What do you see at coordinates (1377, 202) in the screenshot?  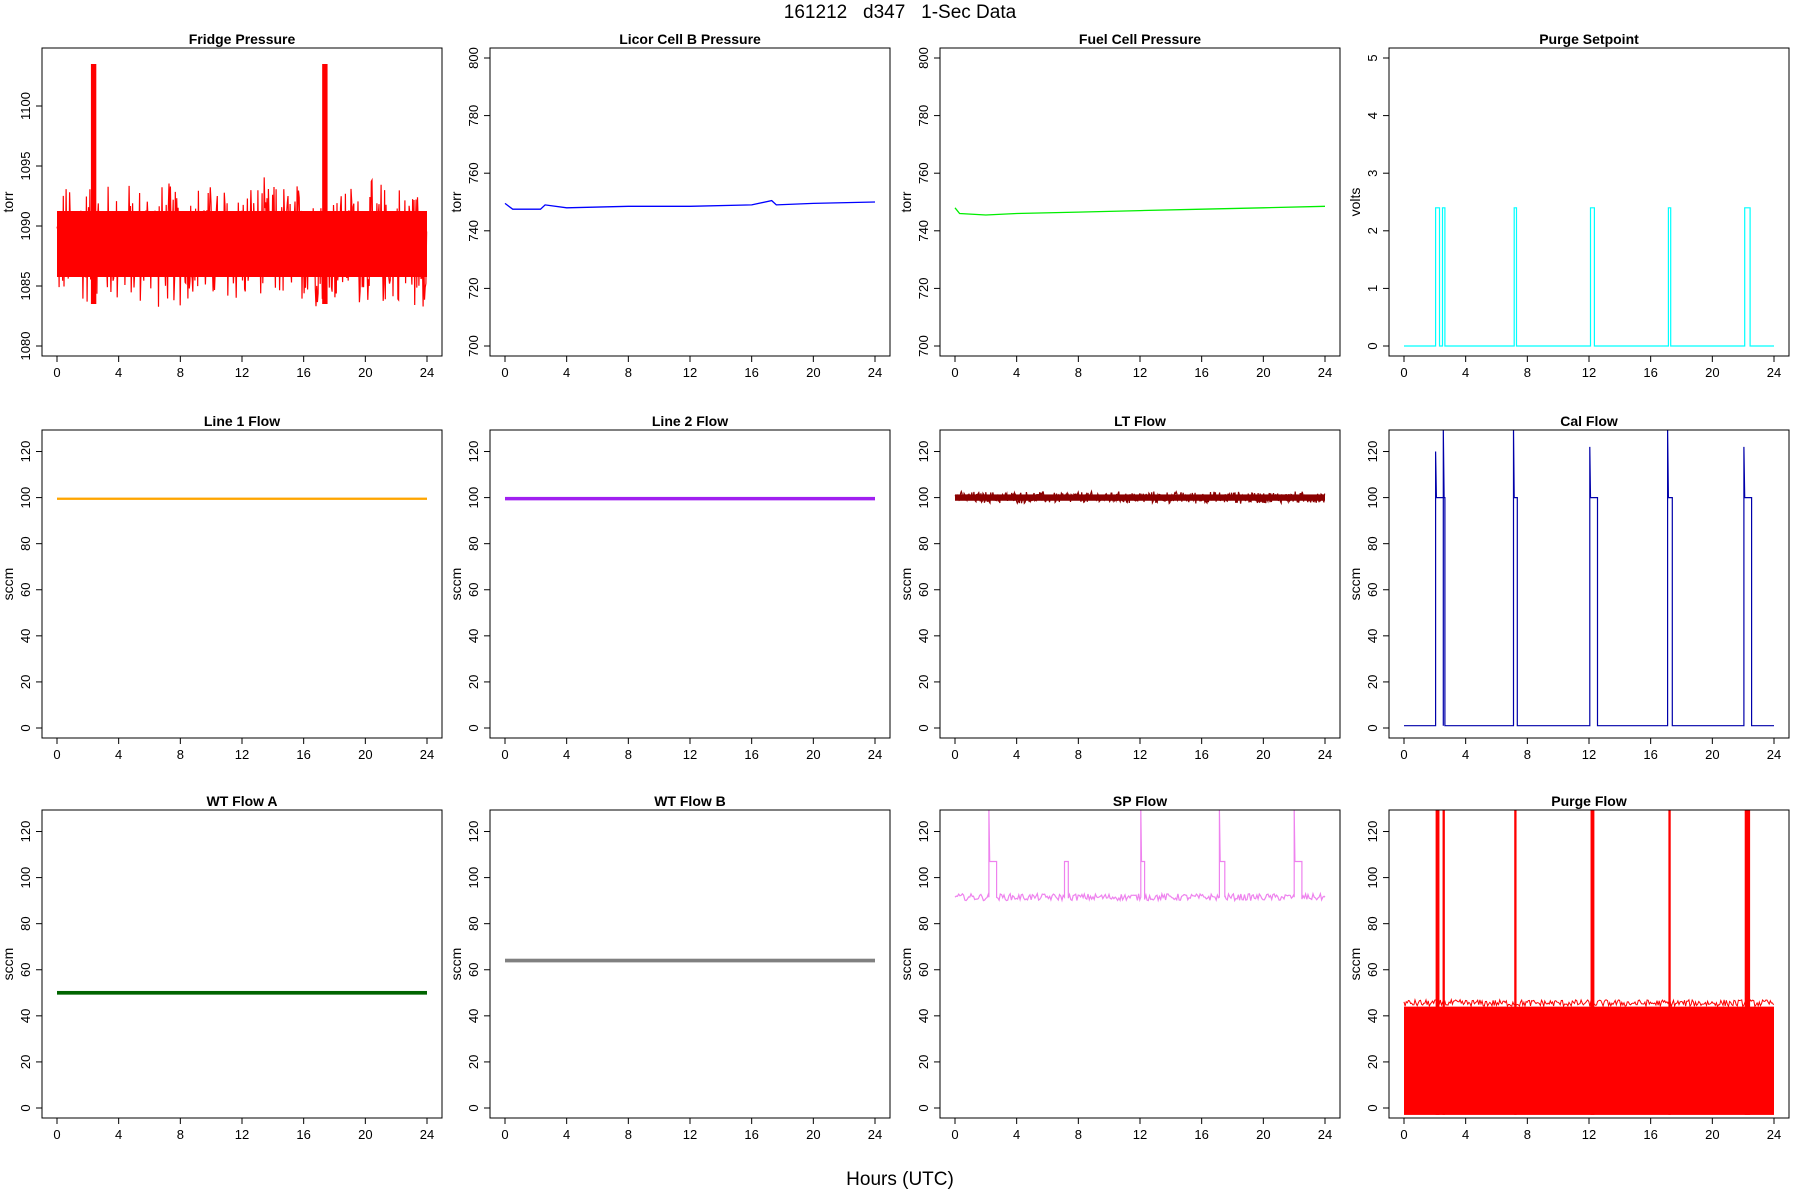 I see `y-axis: 0 1 2 3 4 5` at bounding box center [1377, 202].